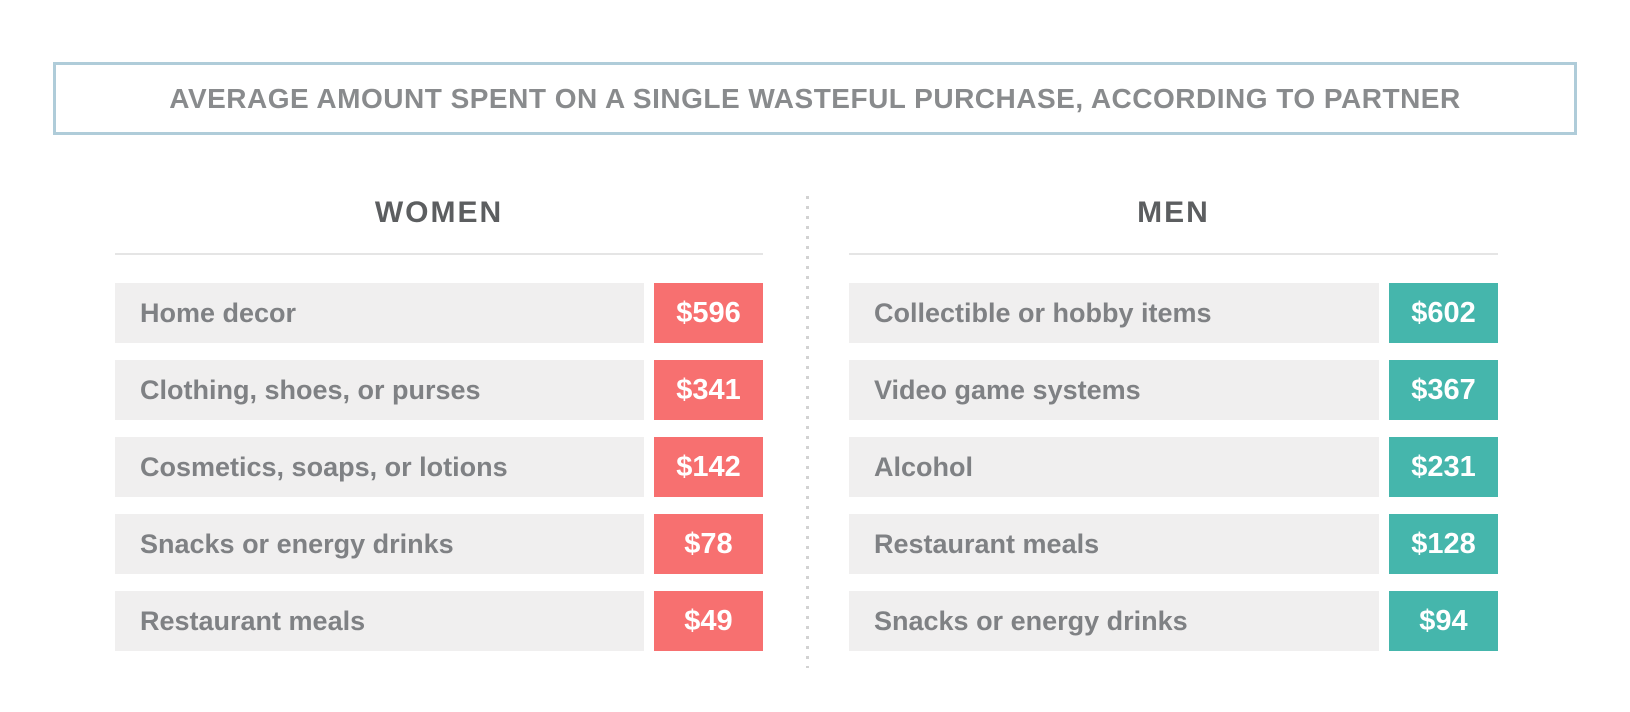  I want to click on value-badge: $231, so click(1443, 467).